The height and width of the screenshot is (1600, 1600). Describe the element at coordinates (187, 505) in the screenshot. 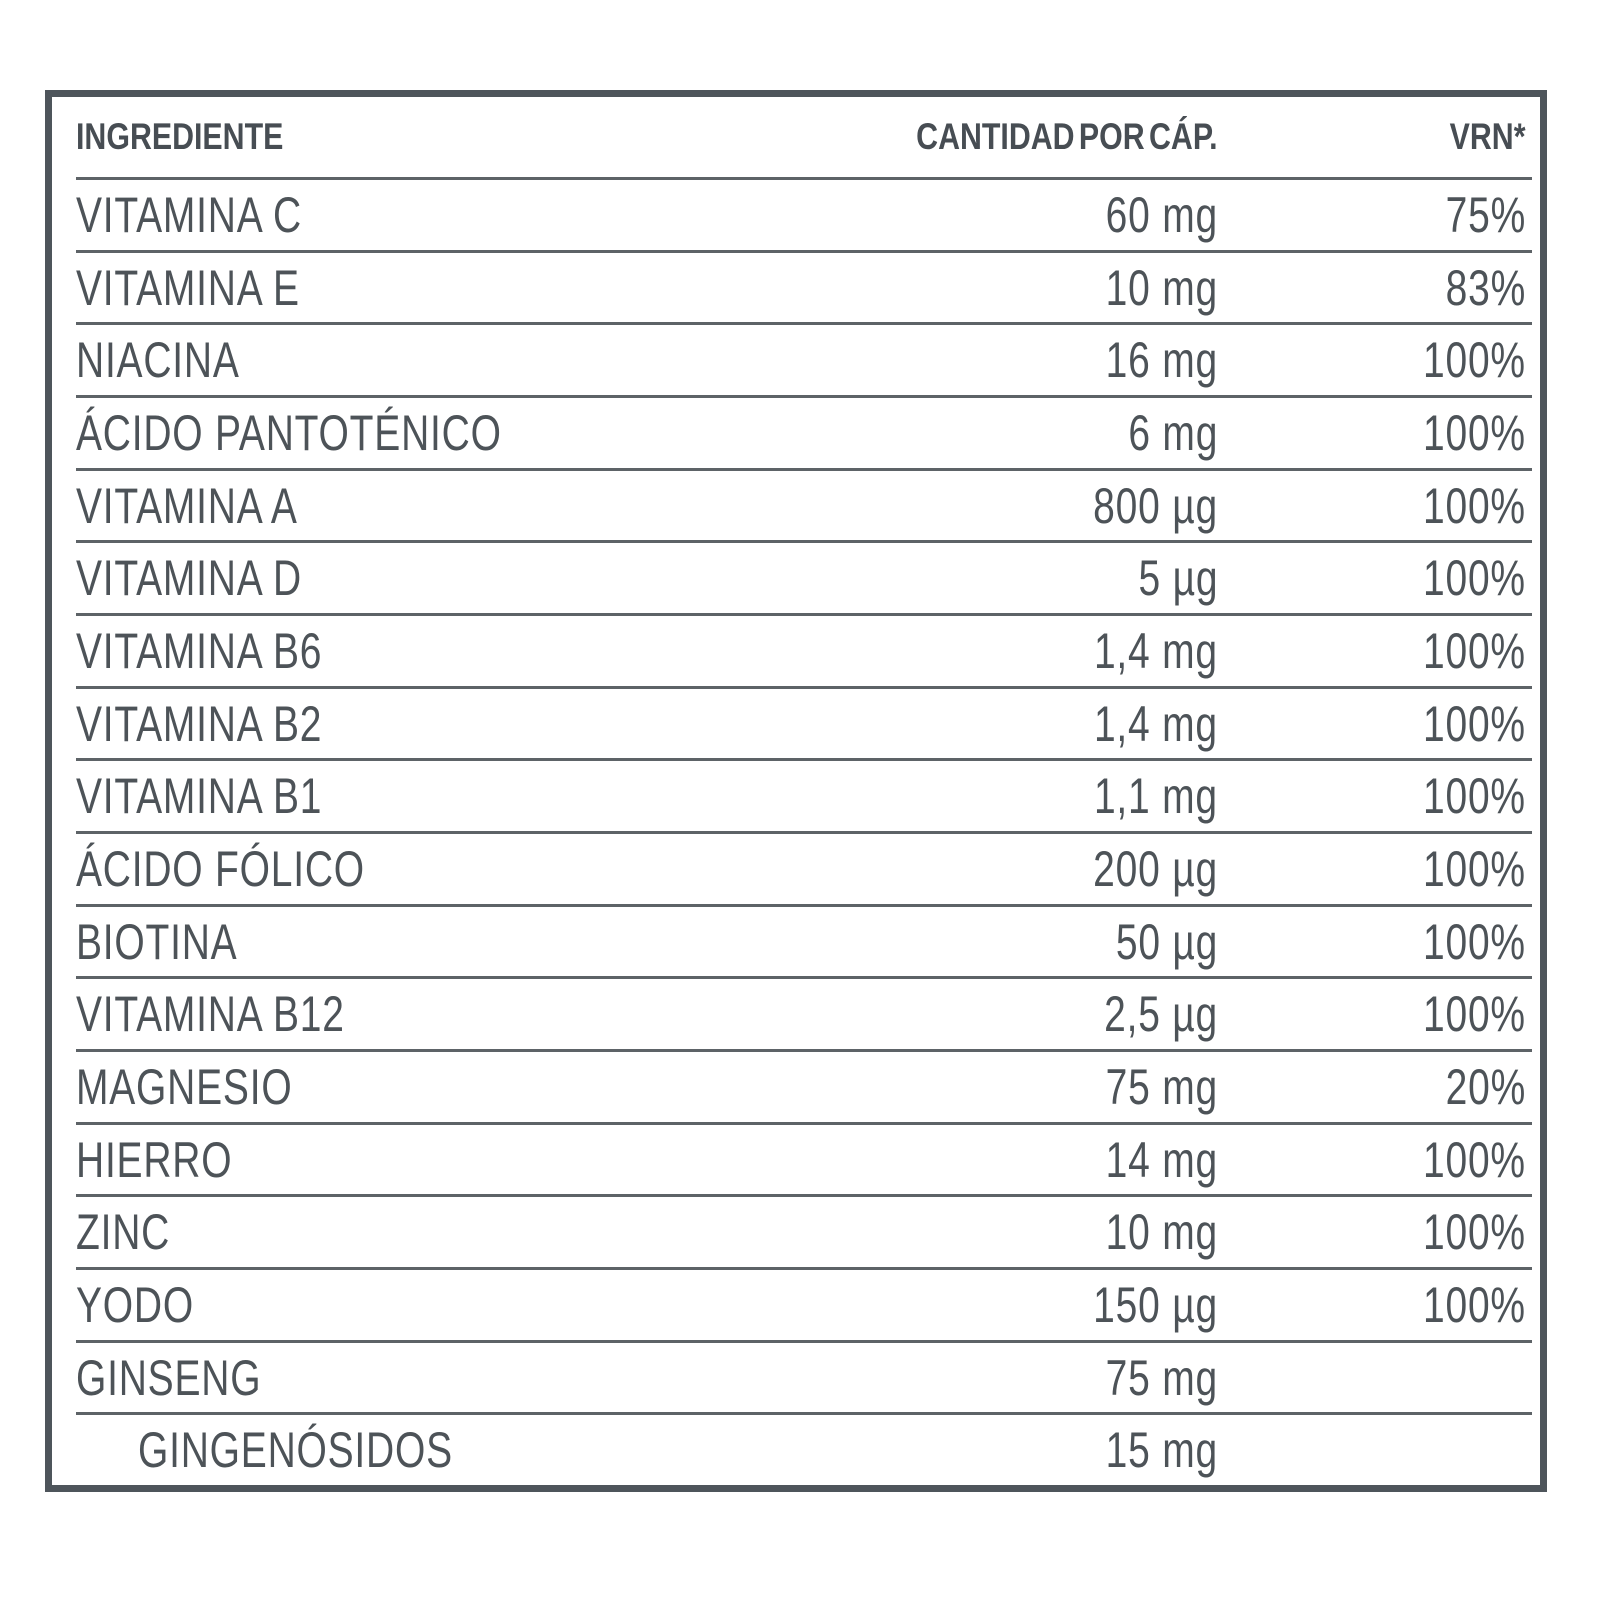

I see `ingredient-cell-text: VITAMINA A` at that location.